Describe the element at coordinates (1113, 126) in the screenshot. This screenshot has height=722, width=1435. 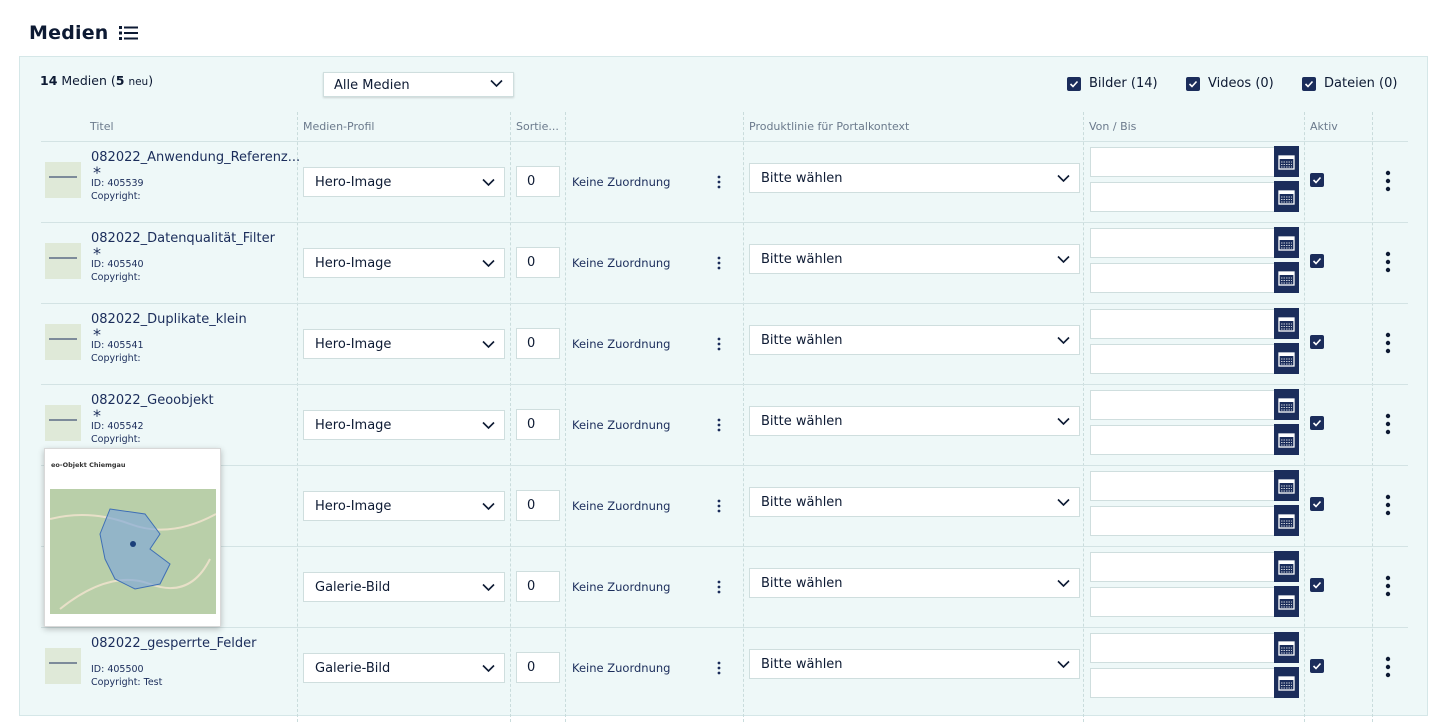
I see `column-header-date: Von / Bis` at that location.